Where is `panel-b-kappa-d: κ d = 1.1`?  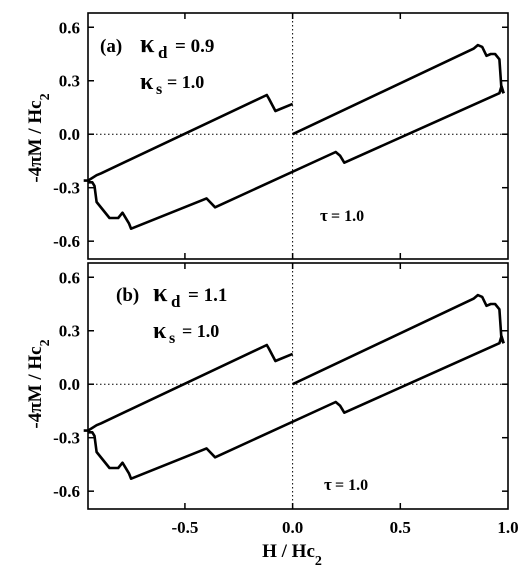
panel-b-kappa-d: κ d = 1.1 is located at coordinates (190, 294).